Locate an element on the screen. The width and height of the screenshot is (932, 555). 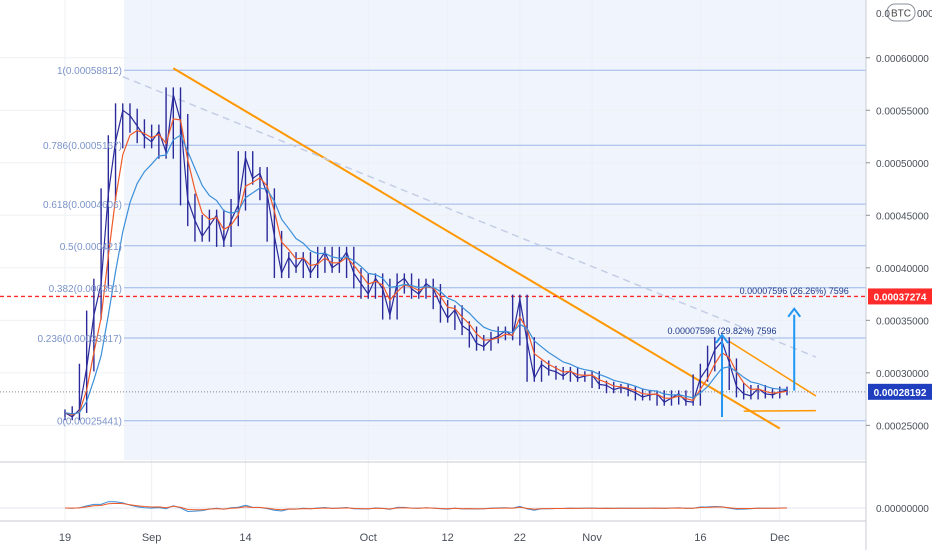
fib-label-5: 0.236(0.00033317) is located at coordinates (79, 339).